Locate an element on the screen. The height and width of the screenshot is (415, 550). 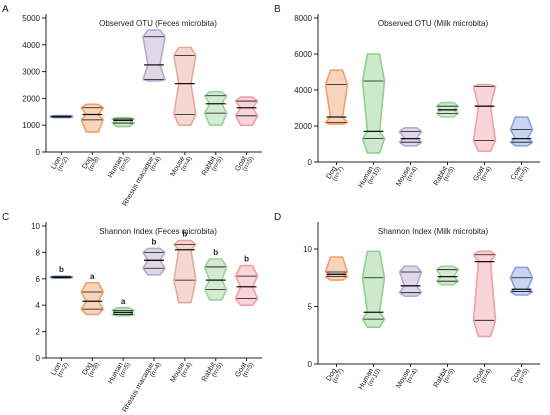
y-tick-label: 8000 is located at coordinates (303, 18).